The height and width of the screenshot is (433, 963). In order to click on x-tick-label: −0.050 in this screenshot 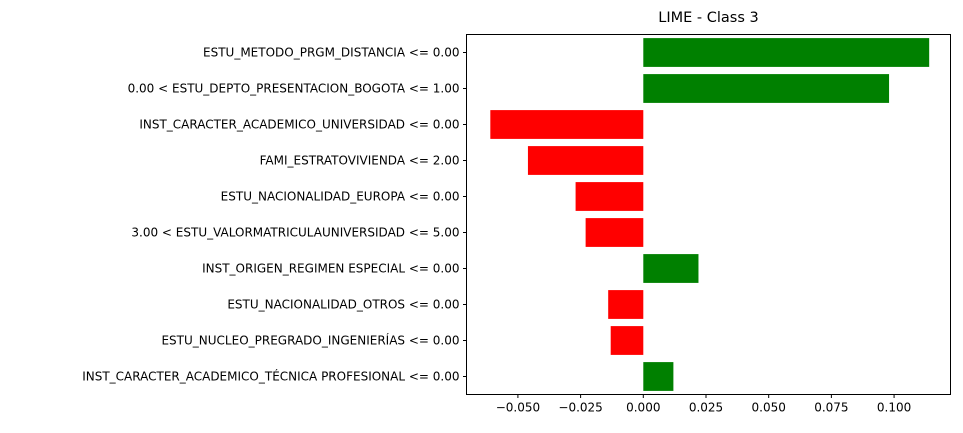, I will do `click(518, 408)`.